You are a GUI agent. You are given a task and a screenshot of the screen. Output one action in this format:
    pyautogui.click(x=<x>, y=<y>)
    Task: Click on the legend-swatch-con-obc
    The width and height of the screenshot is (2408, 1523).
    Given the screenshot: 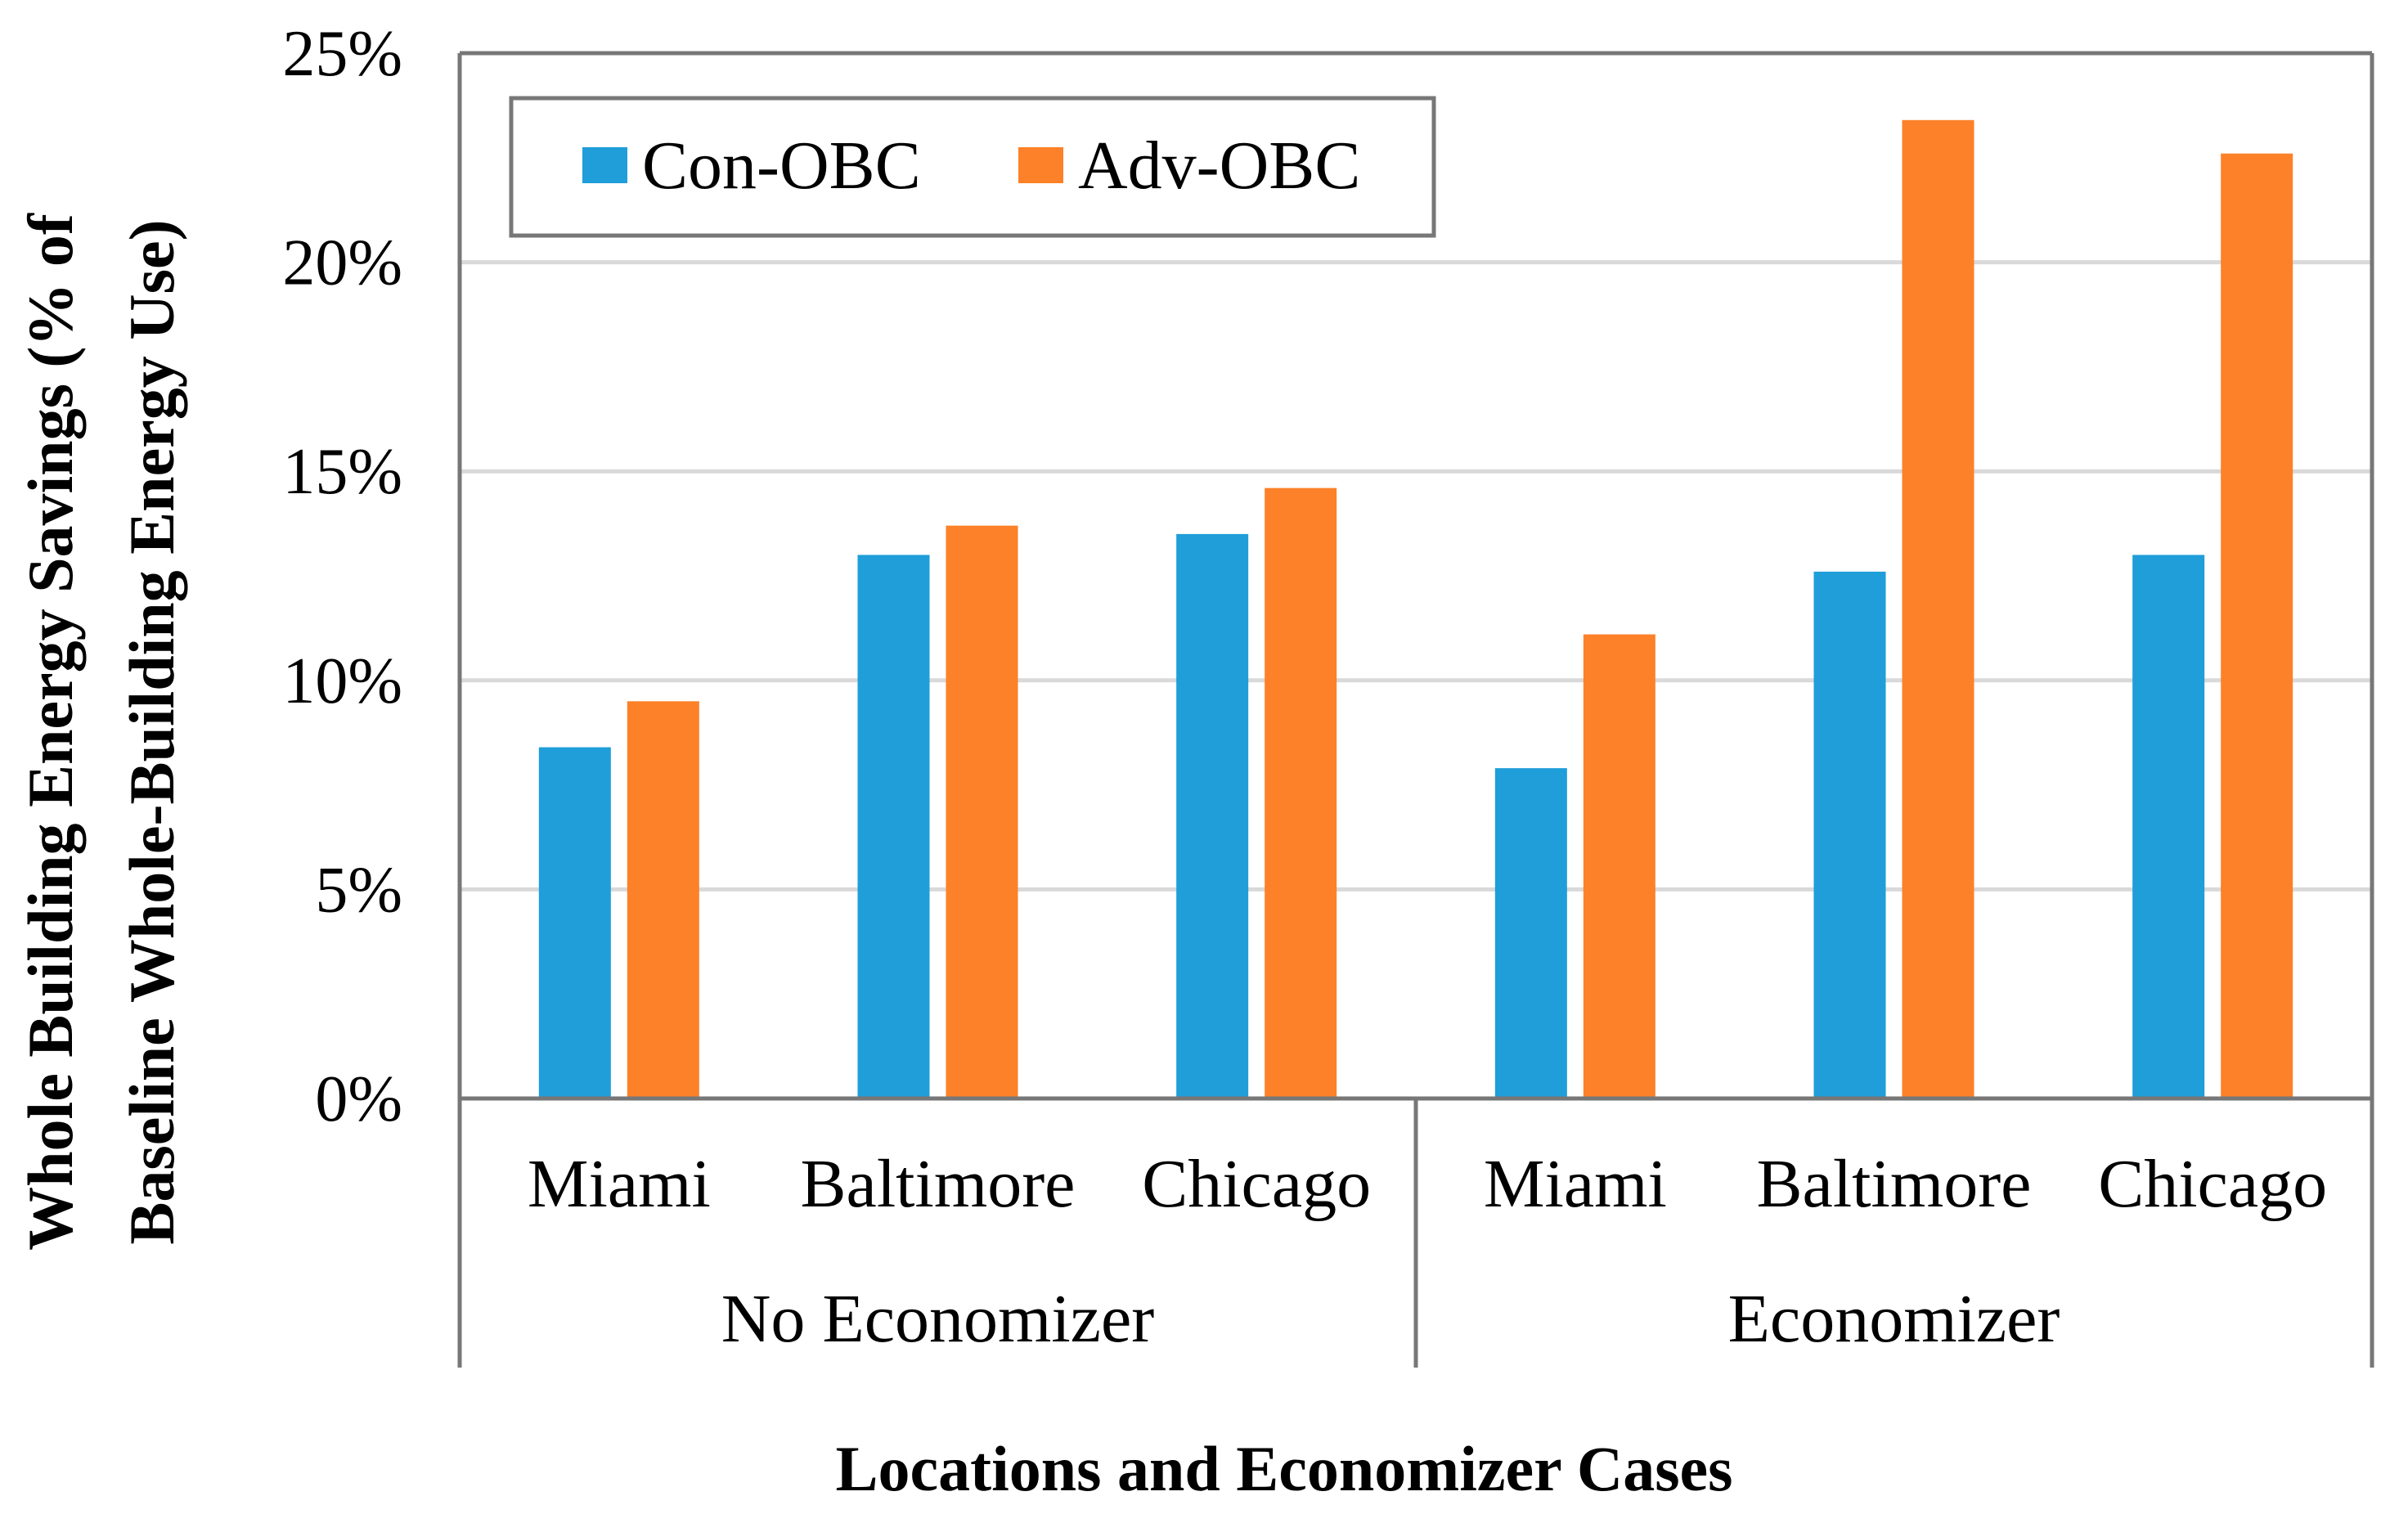 What is the action you would take?
    pyautogui.click(x=604, y=165)
    